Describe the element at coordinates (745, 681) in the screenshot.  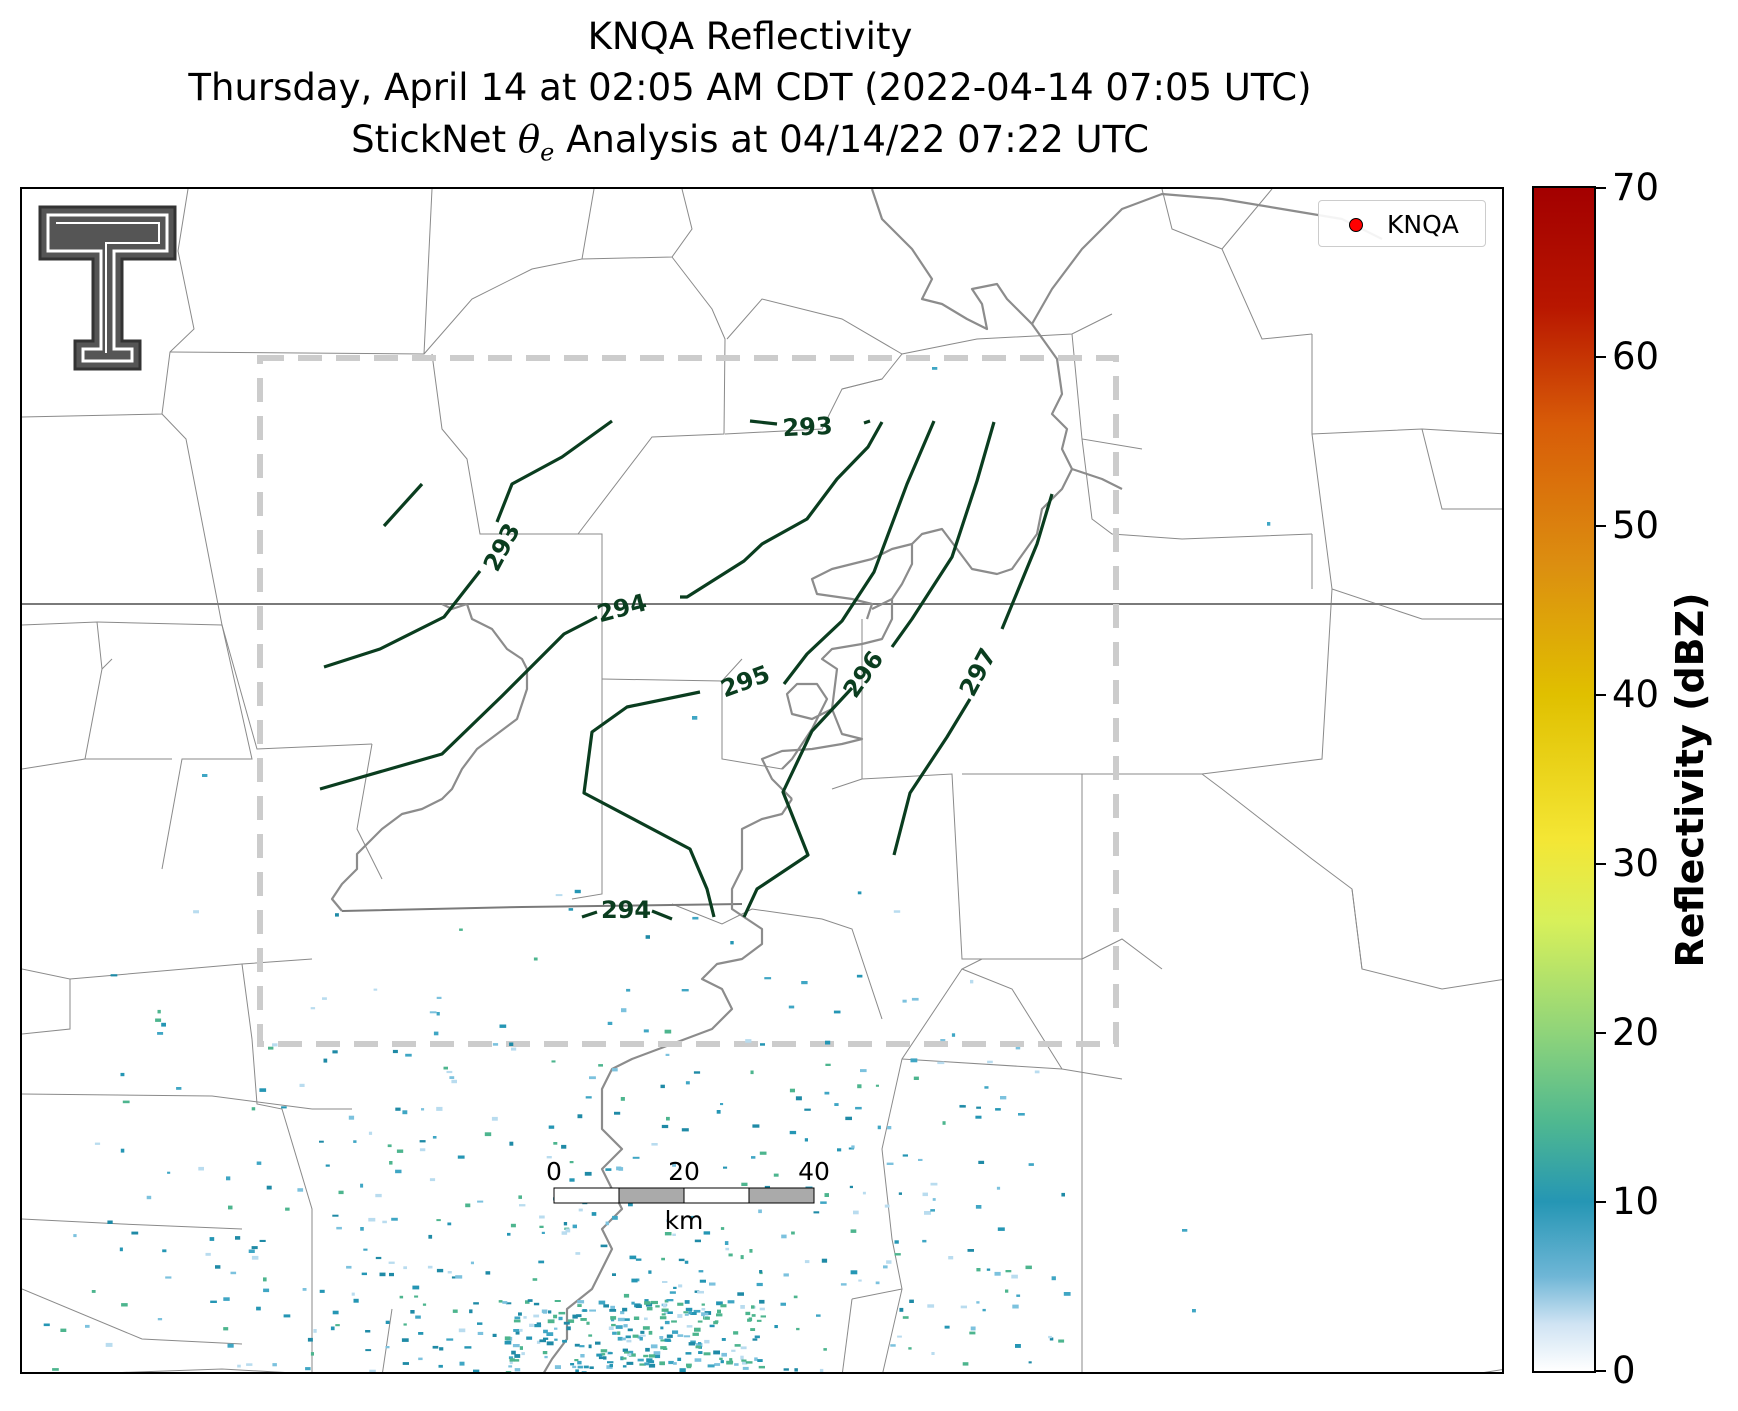
I see `contour-label-295: 295` at that location.